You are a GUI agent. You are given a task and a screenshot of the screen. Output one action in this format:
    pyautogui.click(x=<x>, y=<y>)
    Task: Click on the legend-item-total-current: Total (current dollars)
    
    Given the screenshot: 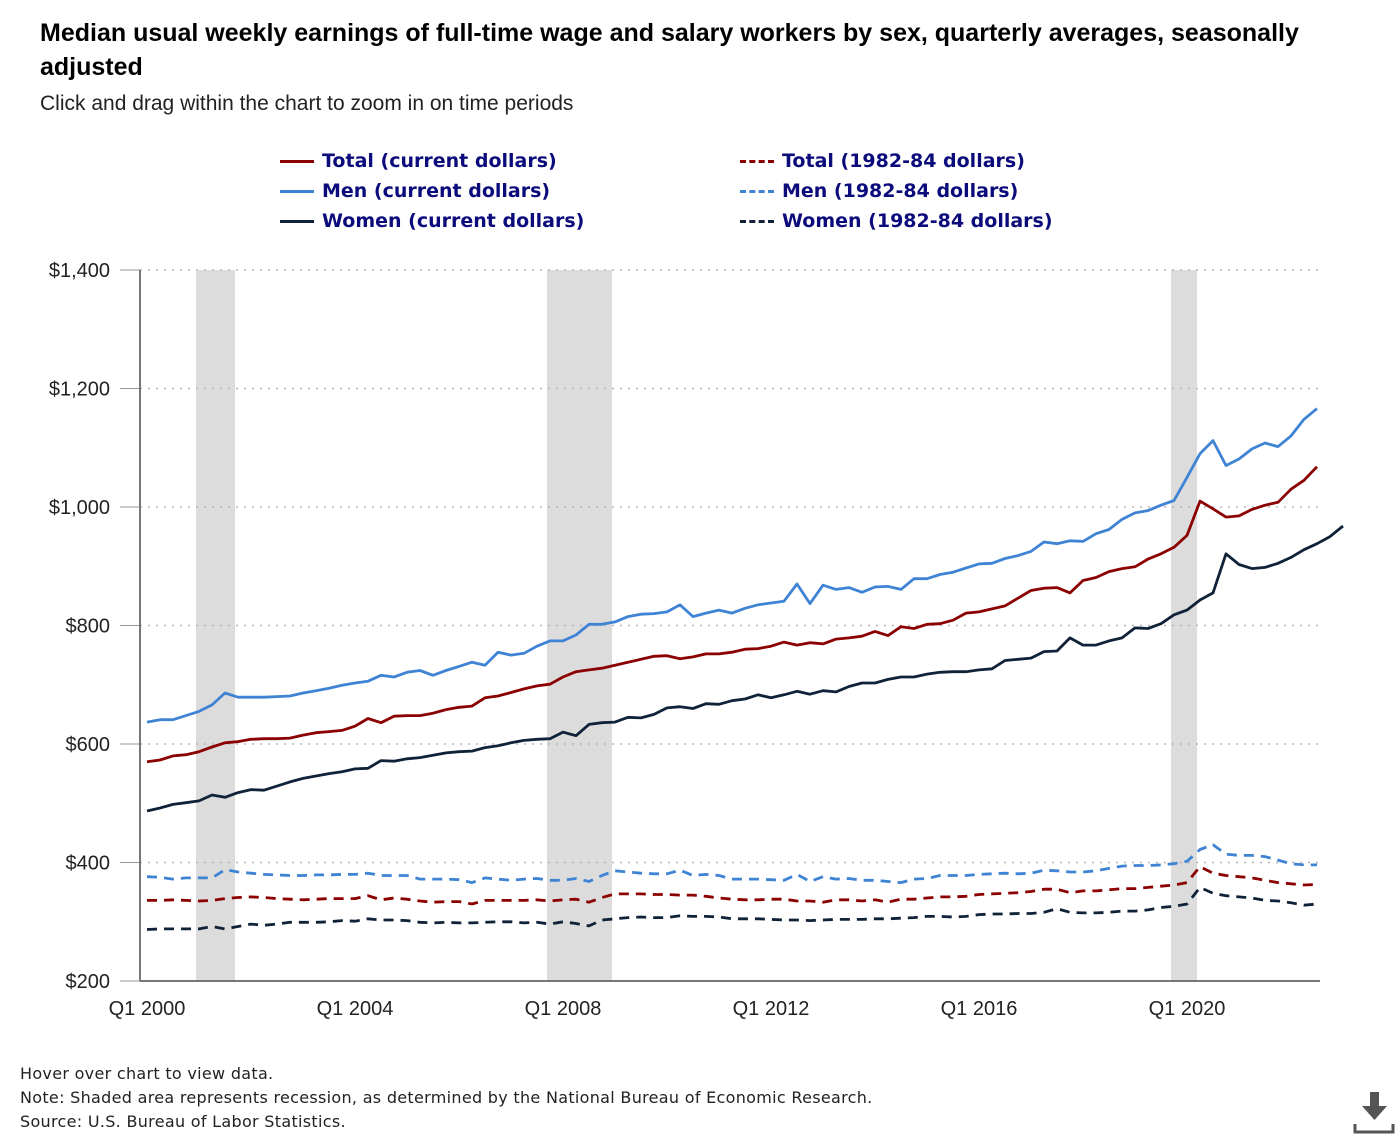 What is the action you would take?
    pyautogui.click(x=432, y=161)
    